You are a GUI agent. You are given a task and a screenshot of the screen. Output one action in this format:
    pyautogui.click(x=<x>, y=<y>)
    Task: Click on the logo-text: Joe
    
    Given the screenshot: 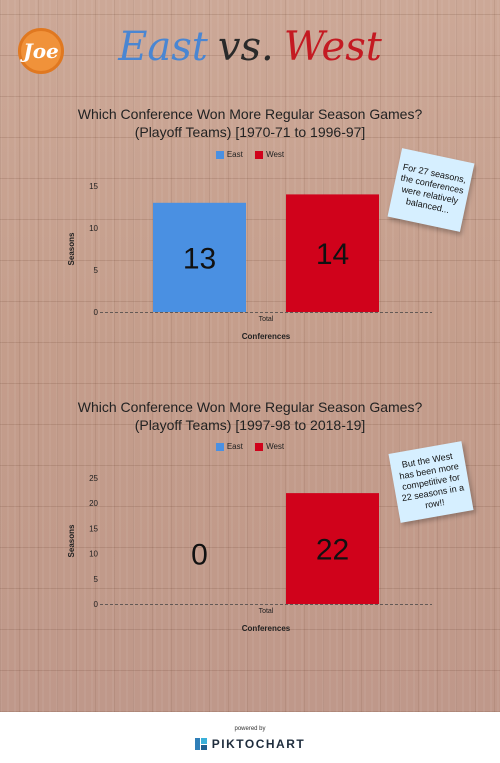 What is the action you would take?
    pyautogui.click(x=41, y=51)
    